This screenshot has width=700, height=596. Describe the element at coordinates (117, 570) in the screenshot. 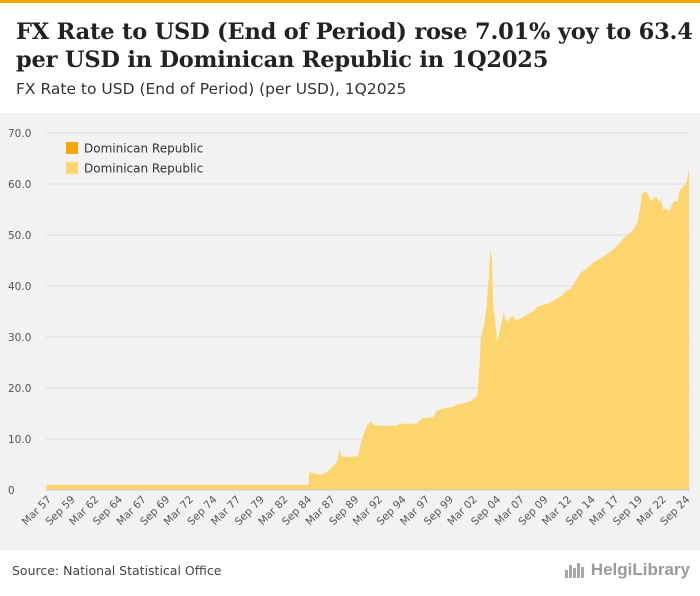

I see `source-note: Source: National Statistical Office` at that location.